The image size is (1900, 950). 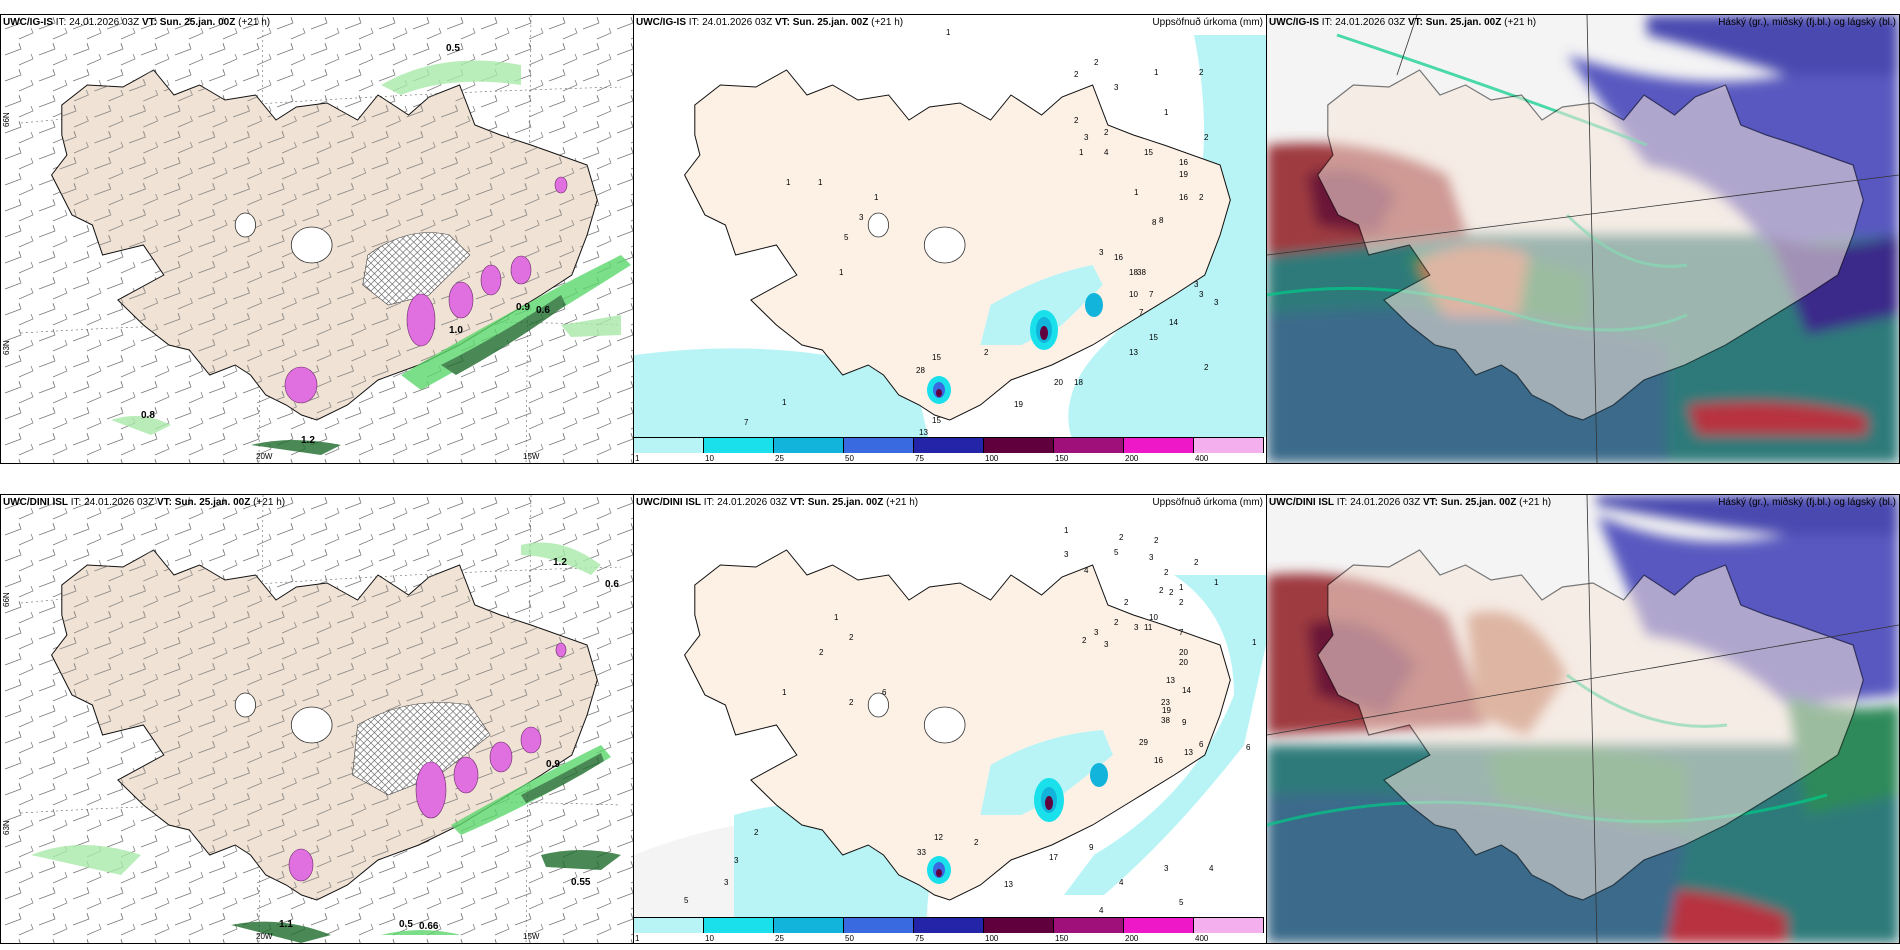 I want to click on wind-labels: 0.5 0.8 0.9 0.6 1.0 1.2, so click(x=345, y=244).